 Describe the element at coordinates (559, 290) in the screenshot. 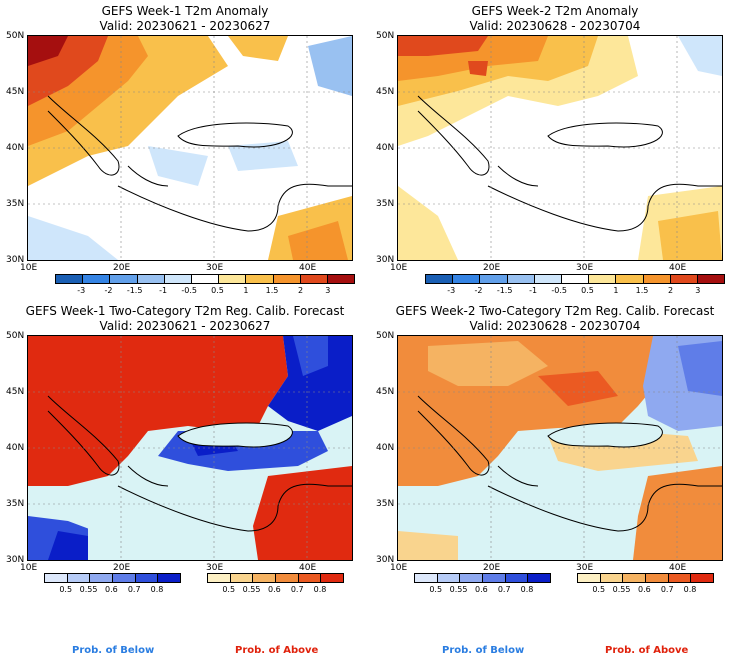

I see `colorbar-tick-label: -0.5` at that location.